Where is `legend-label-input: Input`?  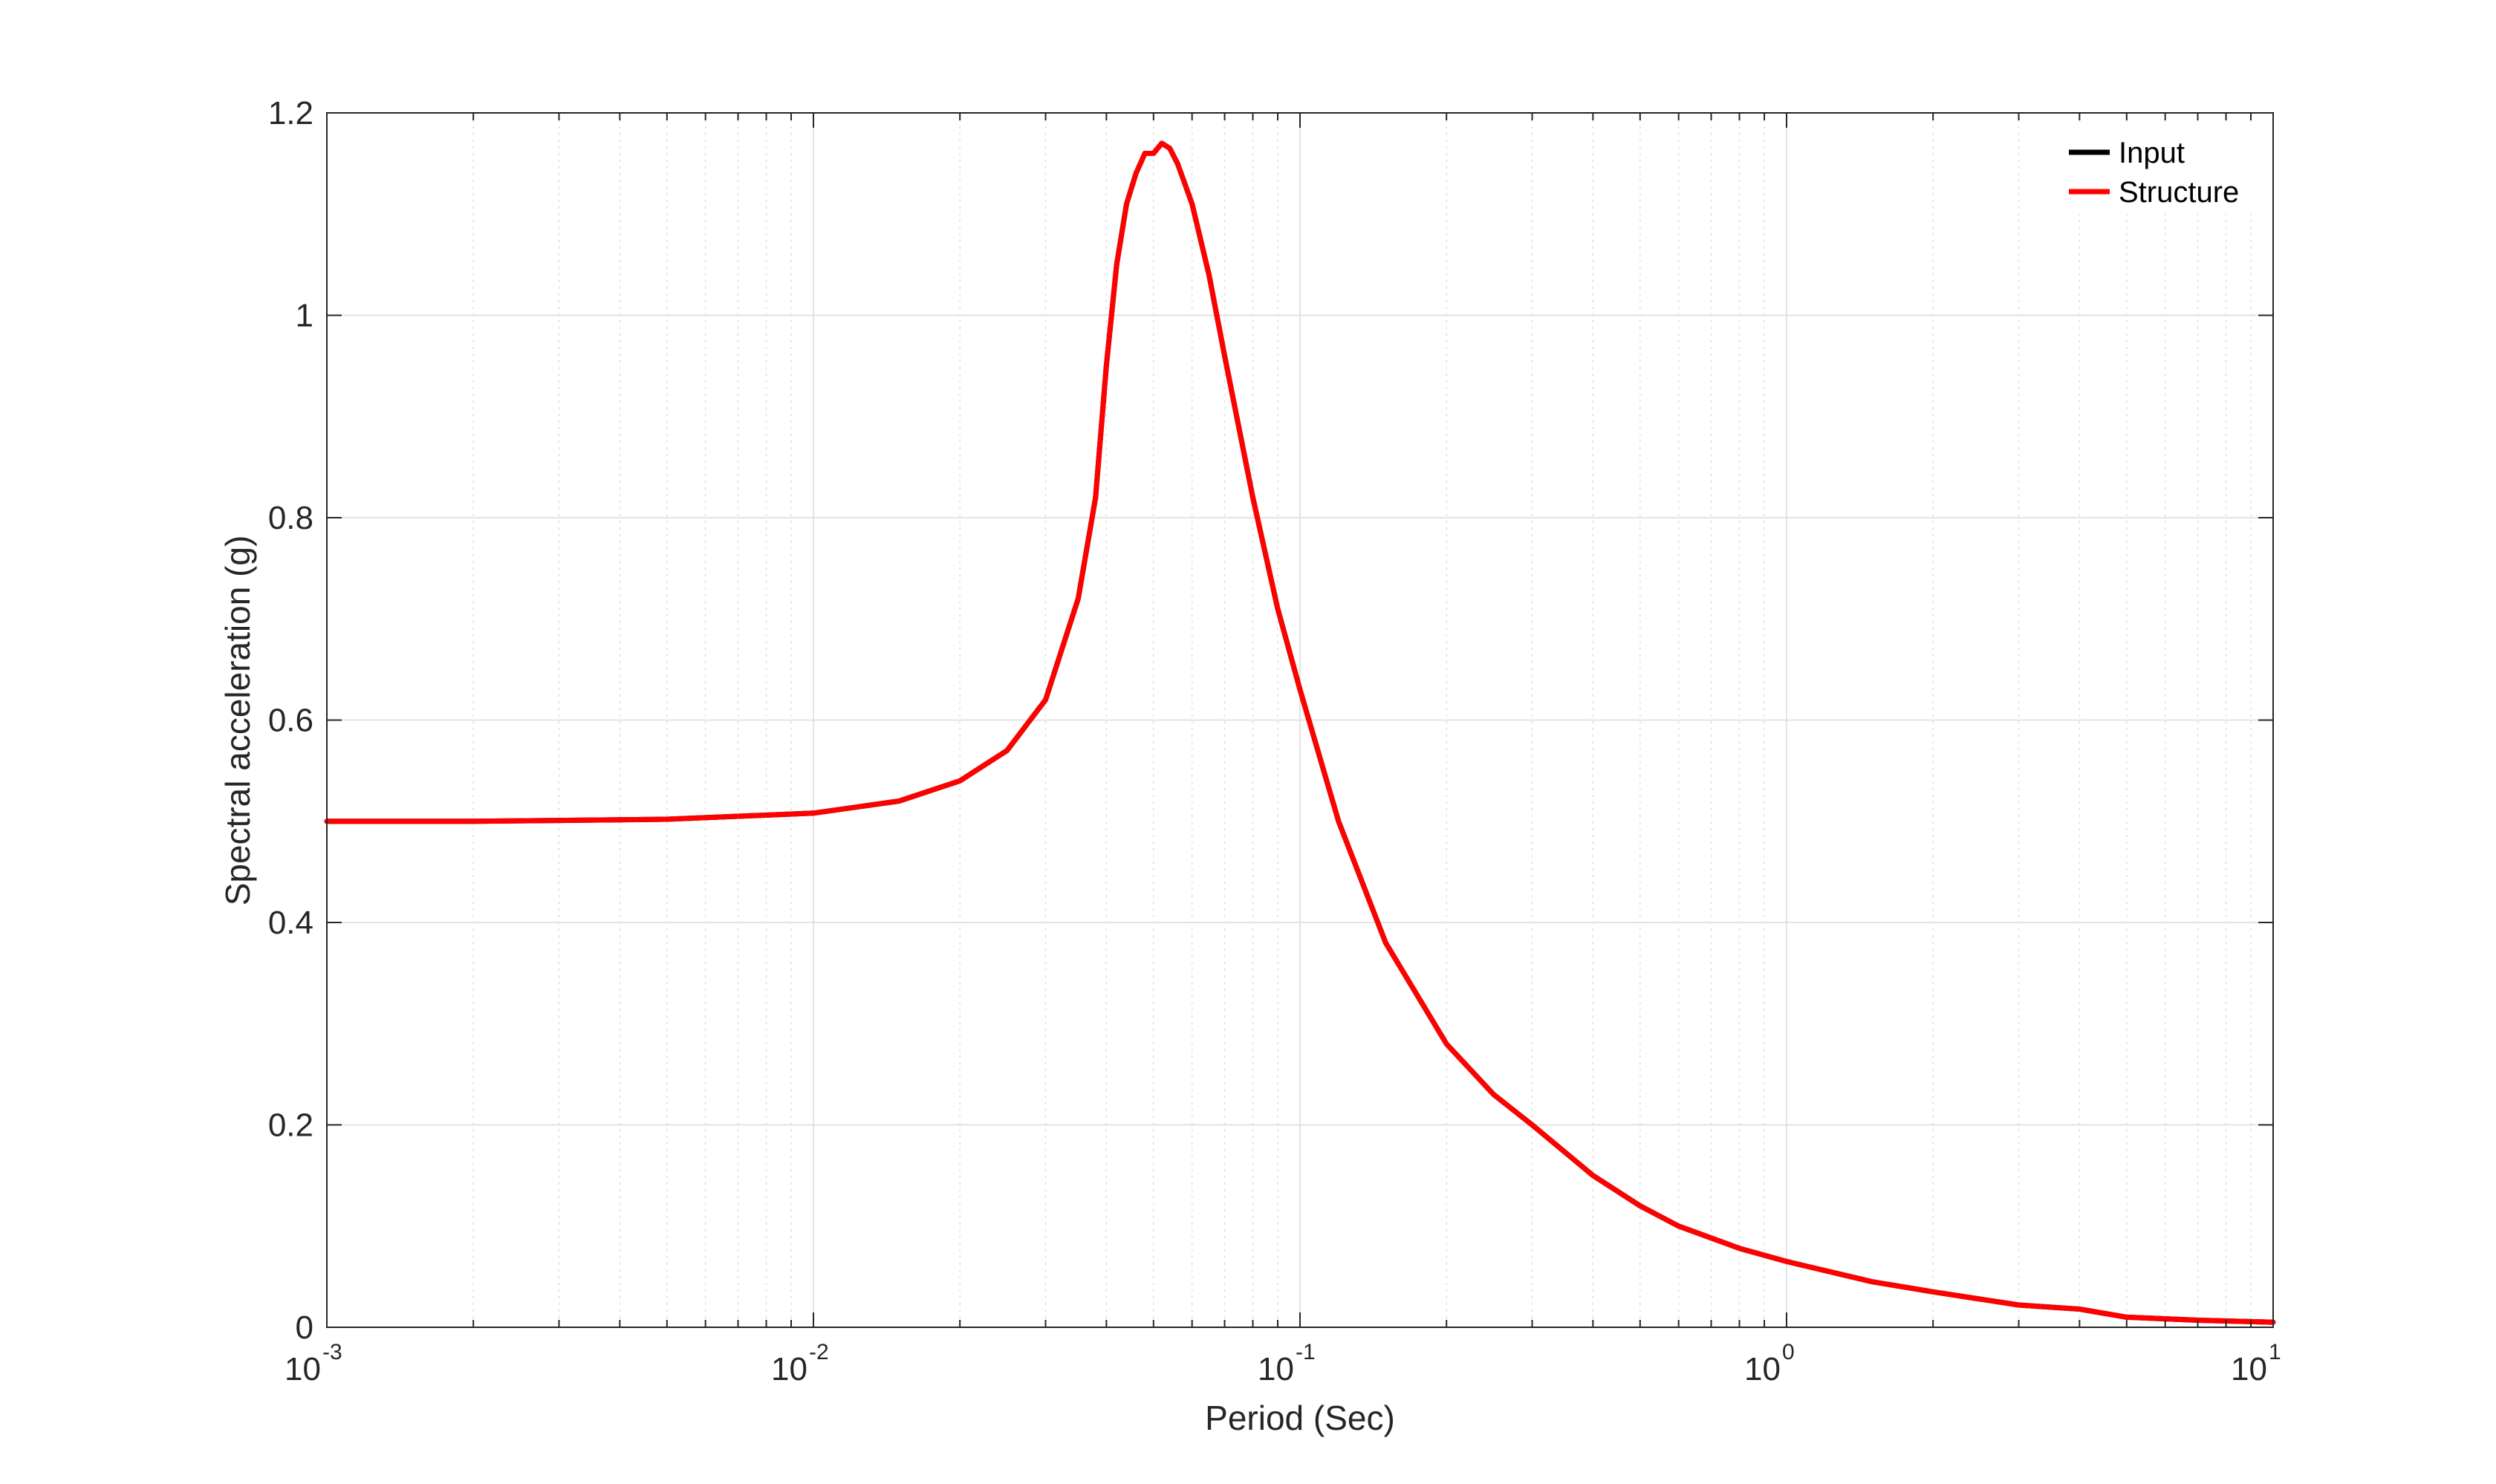 legend-label-input: Input is located at coordinates (2152, 153).